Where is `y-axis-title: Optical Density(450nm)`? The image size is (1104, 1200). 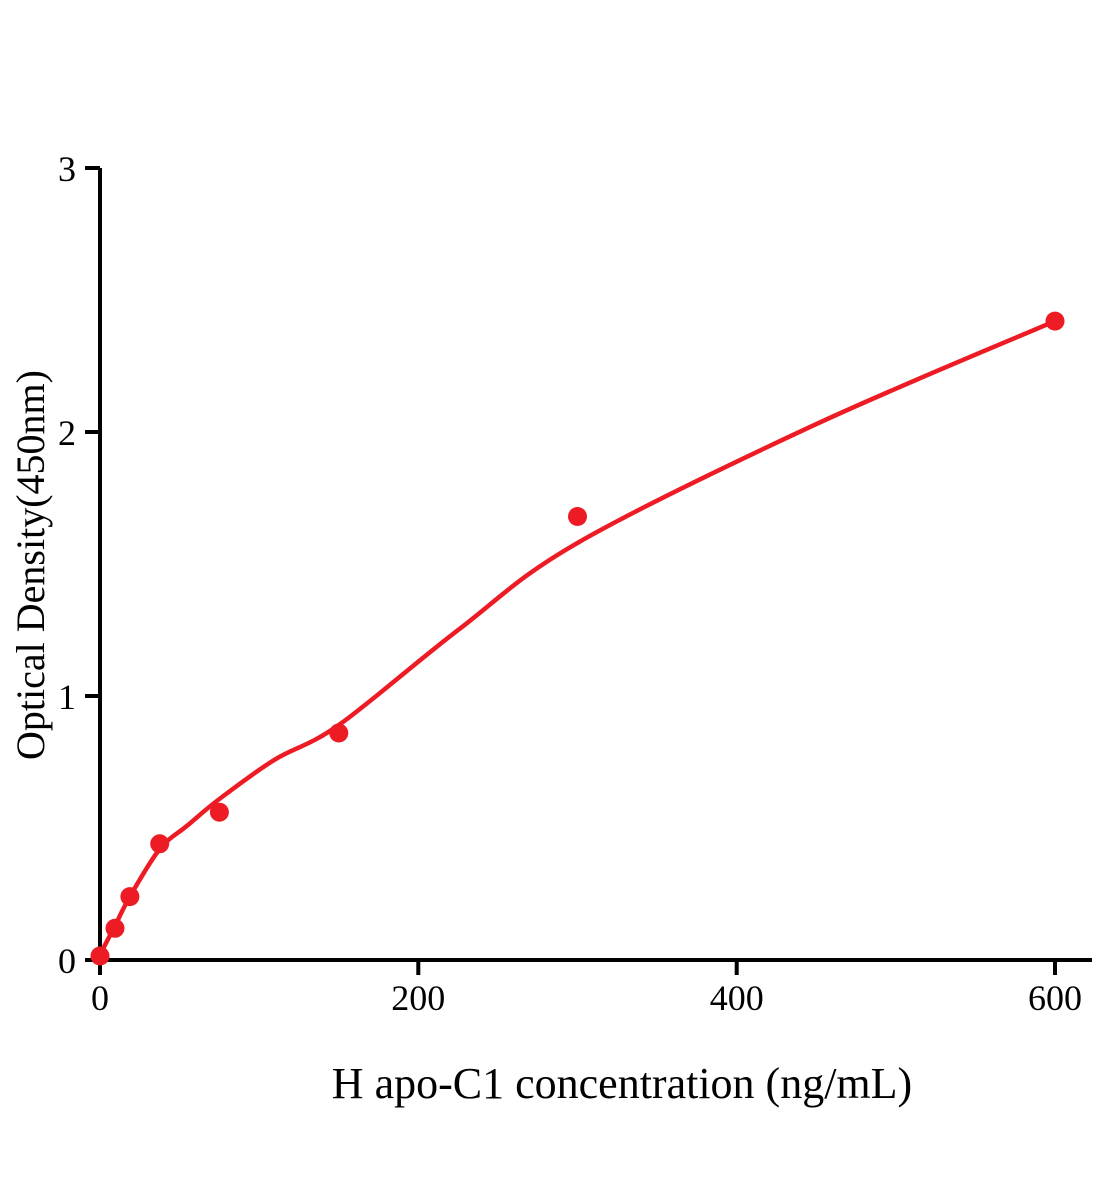 y-axis-title: Optical Density(450nm) is located at coordinates (30, 565).